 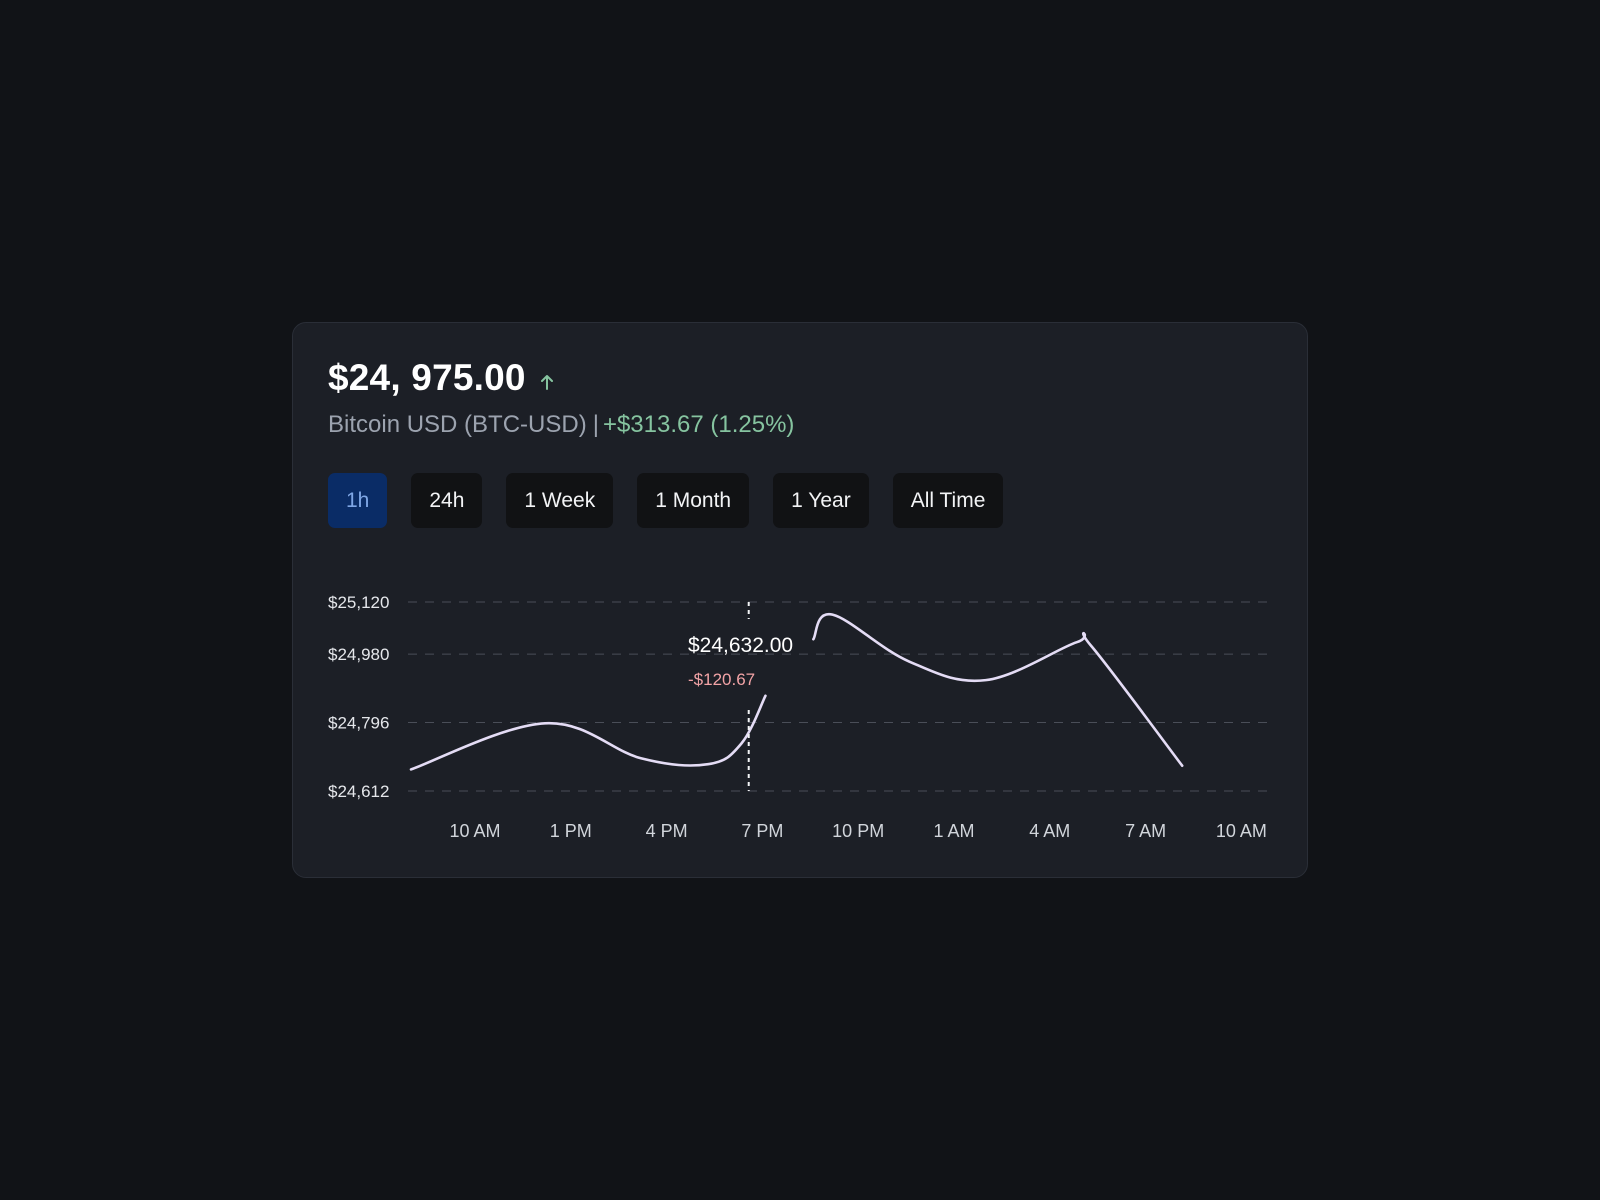 I want to click on time-range-selector: 1h 24h 1 Week 1 Month 1 Year All Time, so click(x=666, y=500).